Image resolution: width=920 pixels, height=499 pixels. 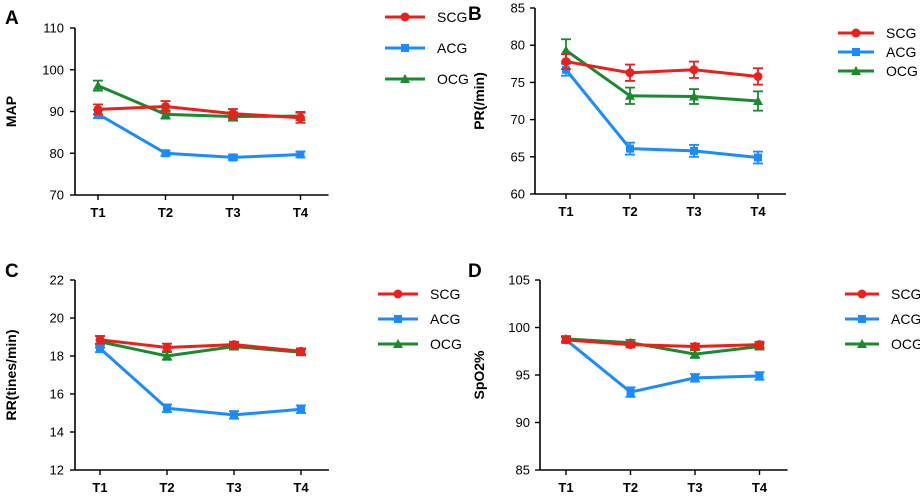 What do you see at coordinates (523, 422) in the screenshot?
I see `y-tick-label: 90` at bounding box center [523, 422].